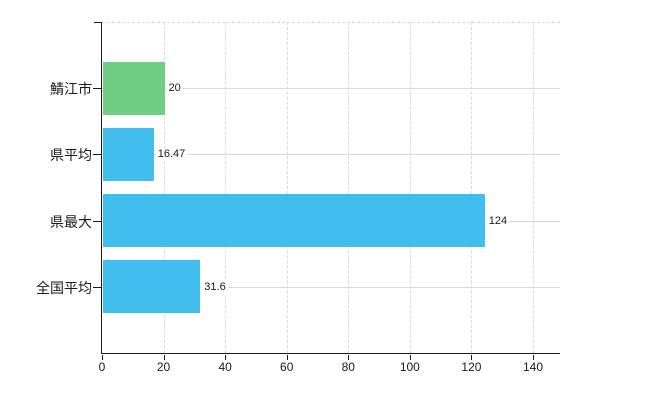 Image resolution: width=650 pixels, height=400 pixels. I want to click on bar-value-label: 31.6, so click(215, 287).